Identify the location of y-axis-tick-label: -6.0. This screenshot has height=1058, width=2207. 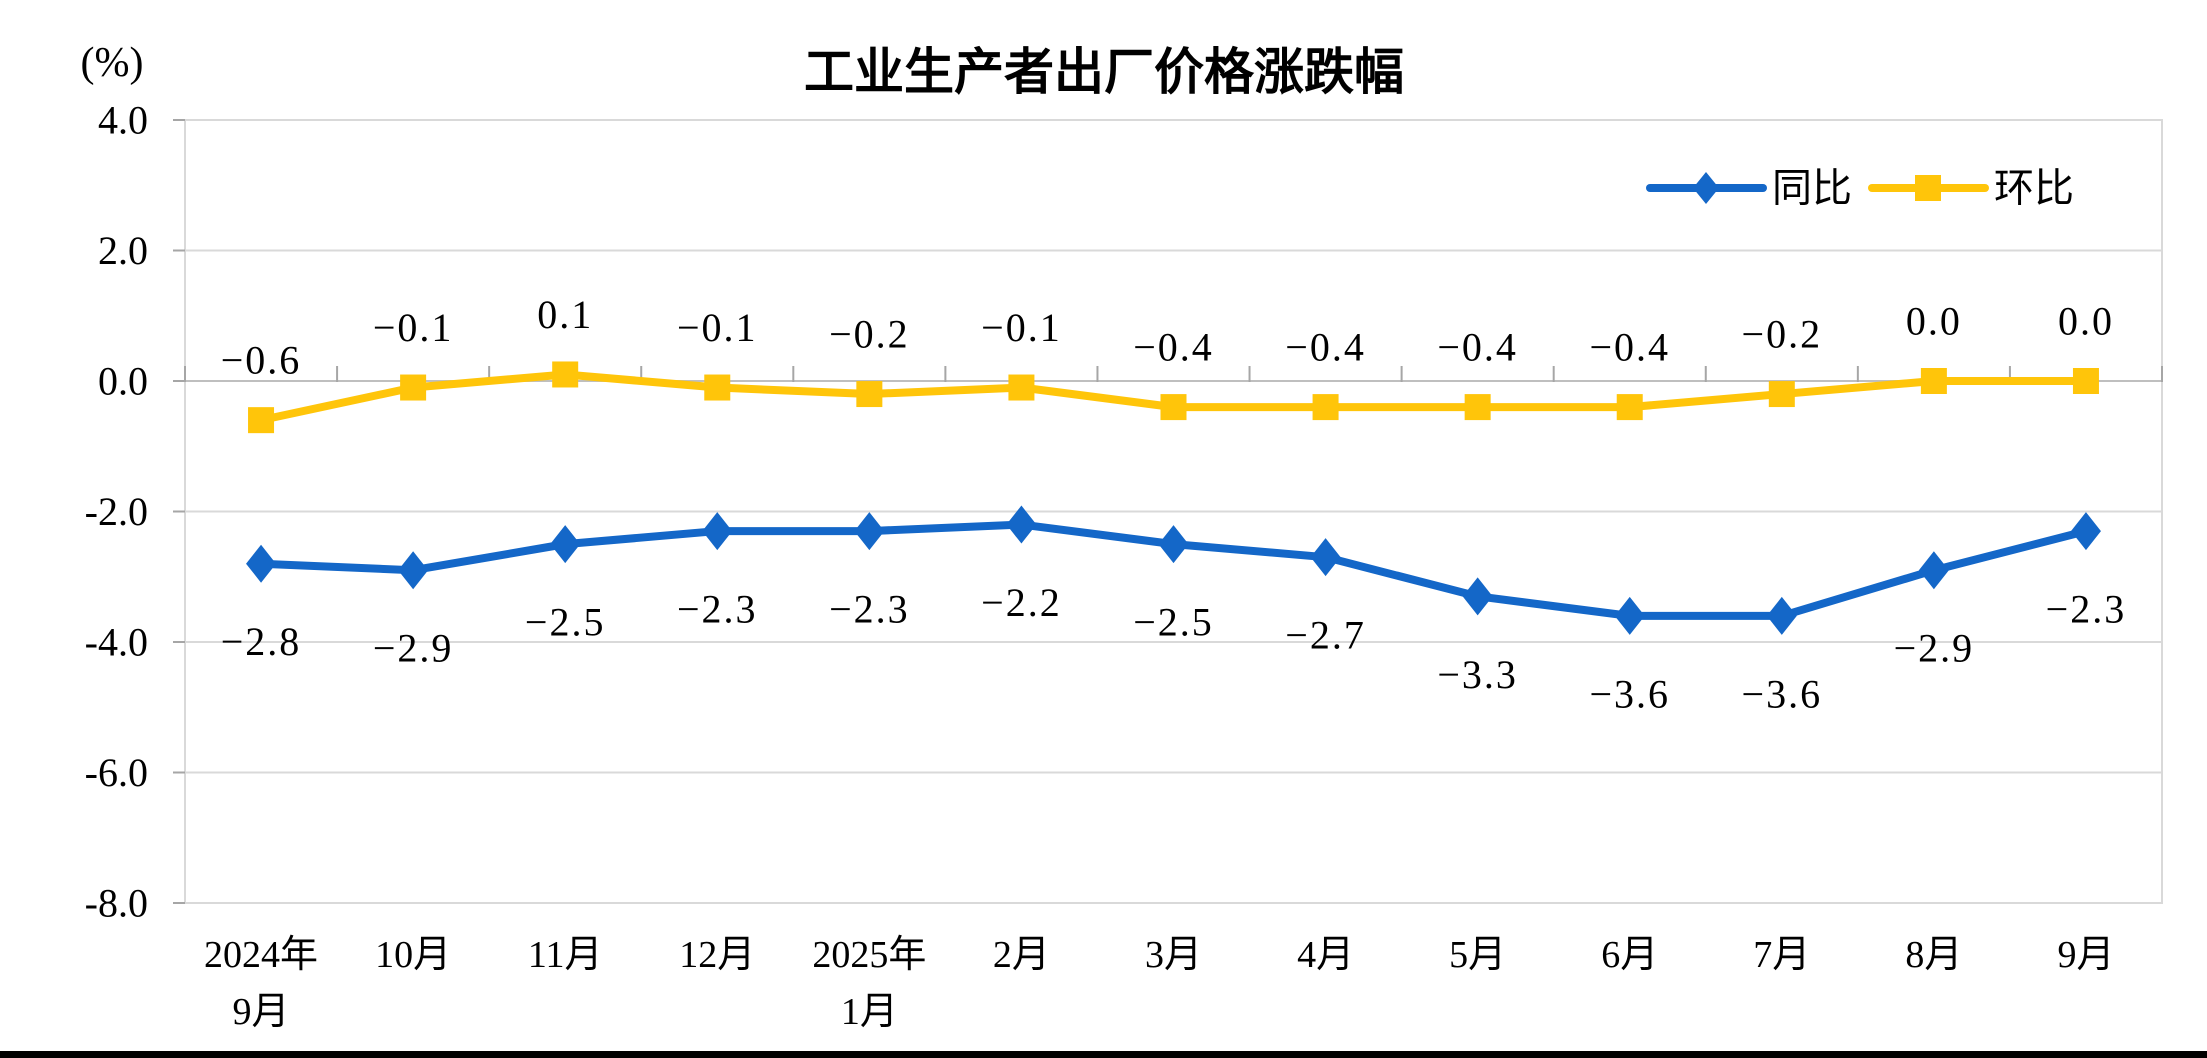
(116, 772).